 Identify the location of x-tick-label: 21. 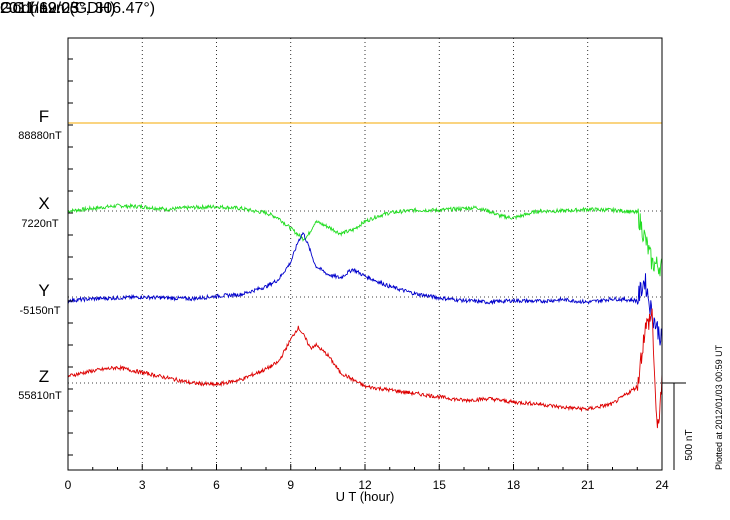
(588, 485).